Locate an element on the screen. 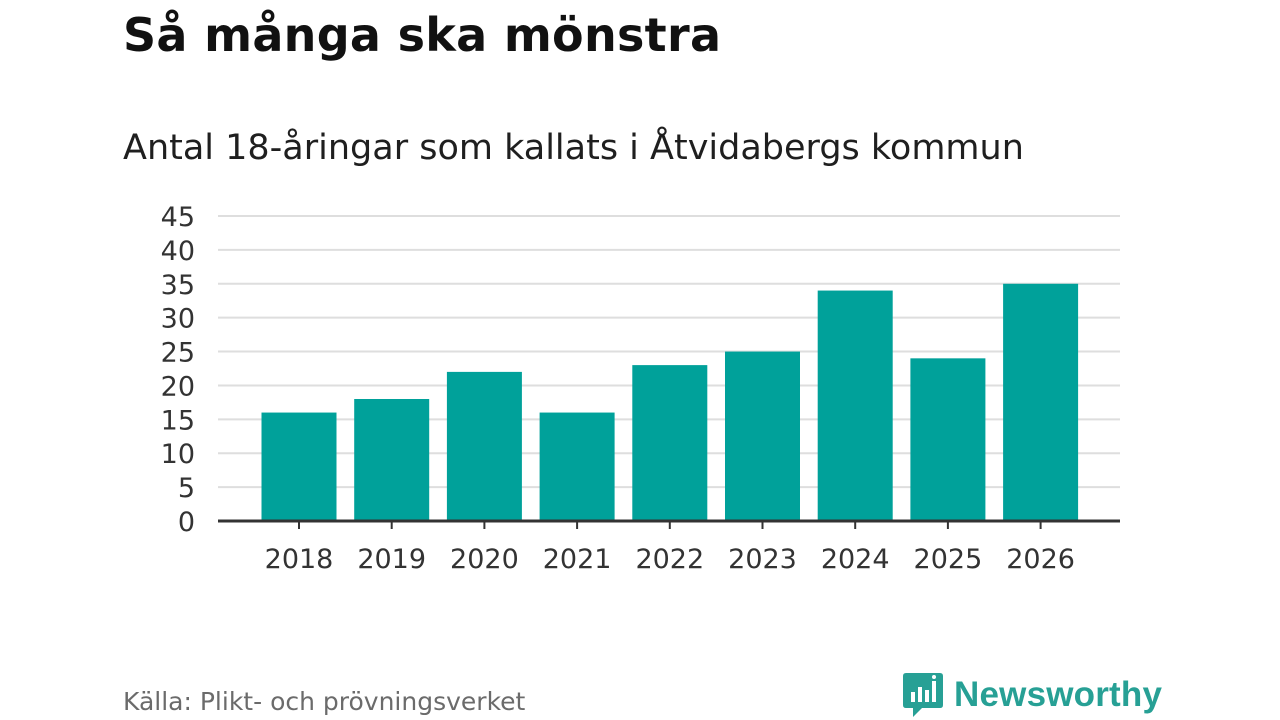 The image size is (1280, 720). y-tick-label: 20 is located at coordinates (178, 386).